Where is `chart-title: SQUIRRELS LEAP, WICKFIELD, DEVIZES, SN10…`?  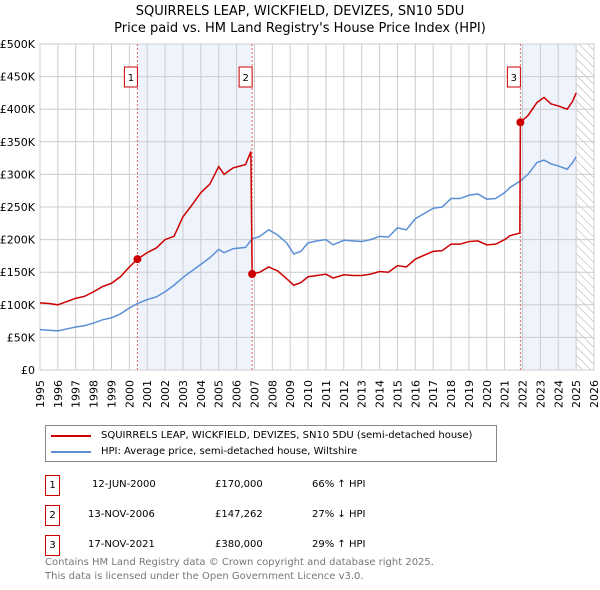
chart-title: SQUIRRELS LEAP, WICKFIELD, DEVIZES, SN10… is located at coordinates (300, 11).